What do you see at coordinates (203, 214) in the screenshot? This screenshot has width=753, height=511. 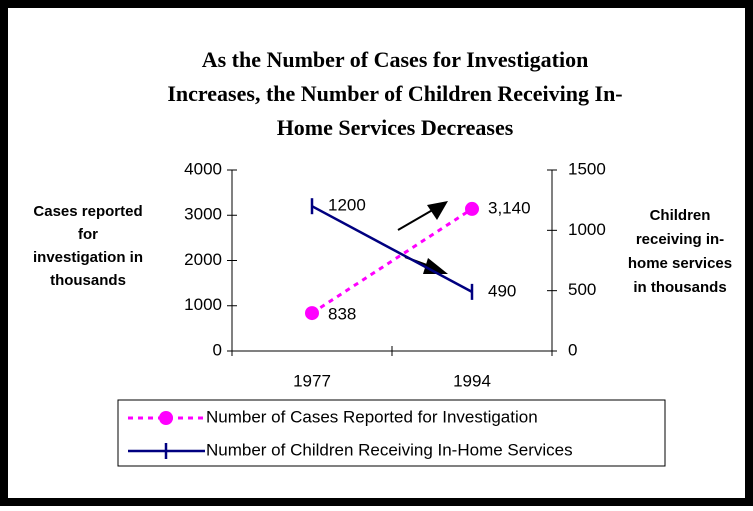 I see `y-tick-label: 3000` at bounding box center [203, 214].